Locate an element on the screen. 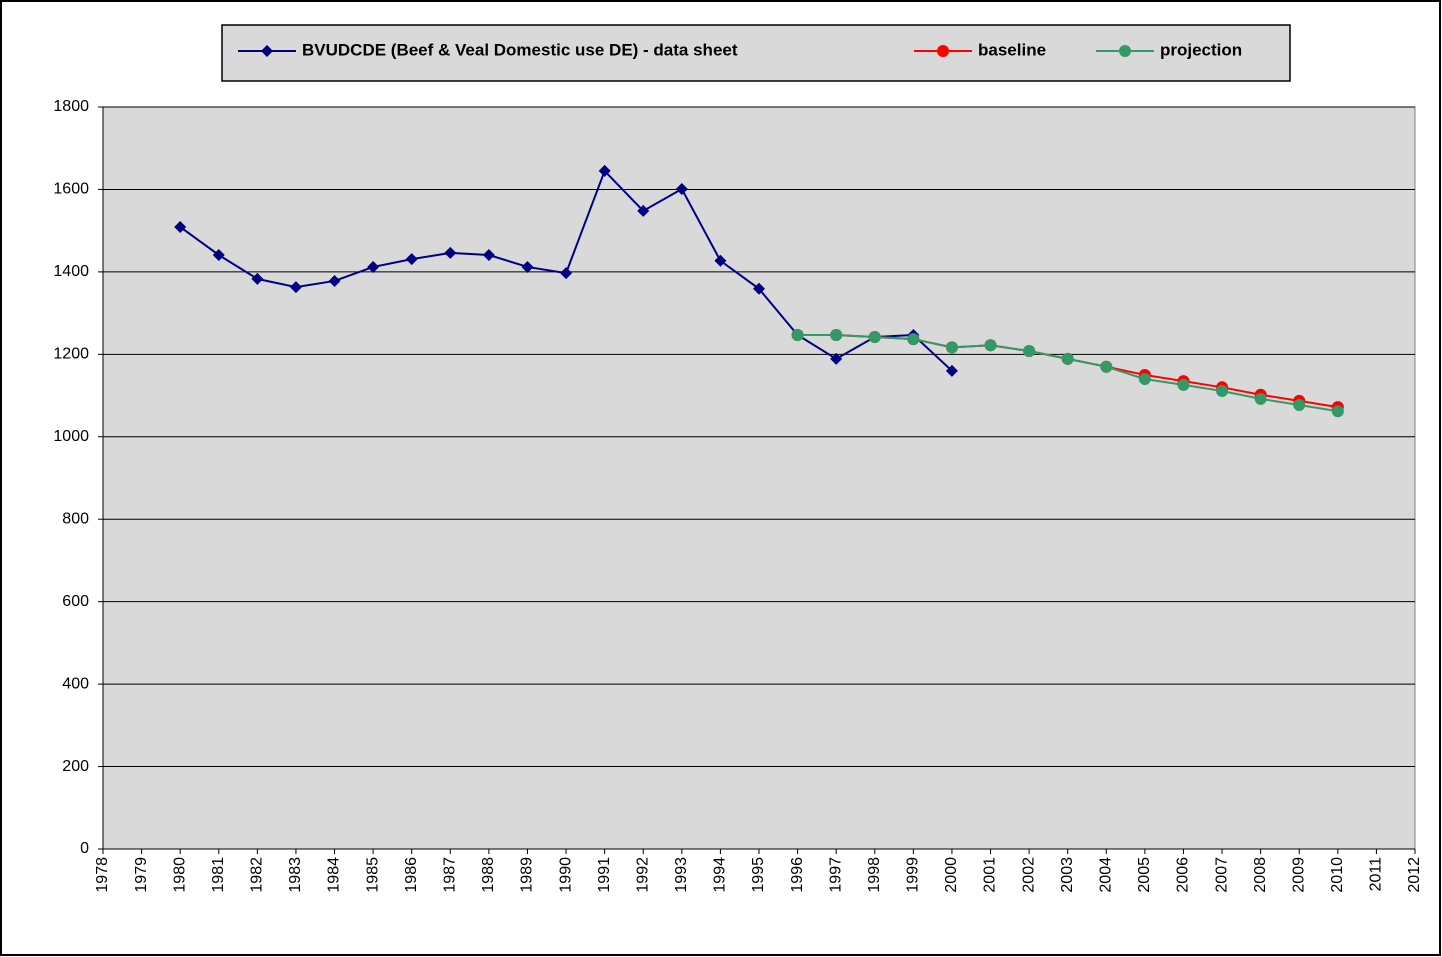 The height and width of the screenshot is (957, 1442). x-tick-label: 2003 is located at coordinates (1067, 875).